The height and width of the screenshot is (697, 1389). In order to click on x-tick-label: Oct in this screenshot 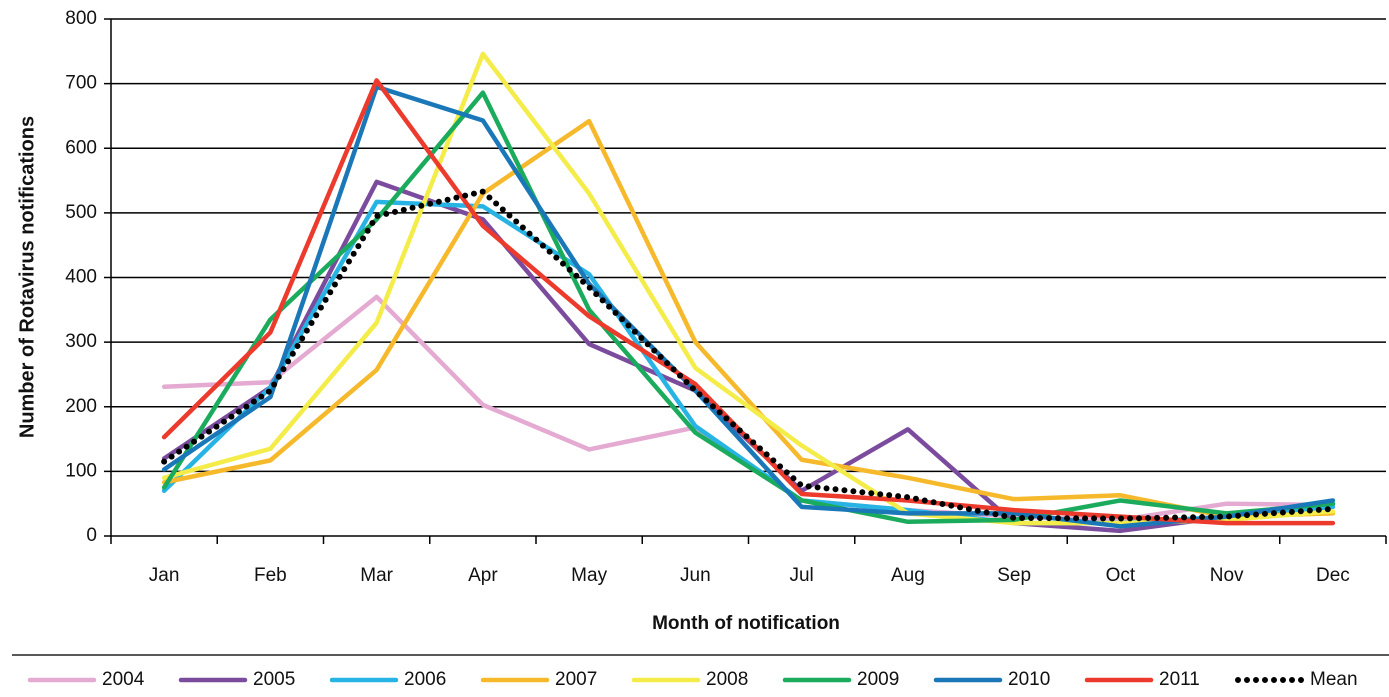, I will do `click(1121, 575)`.